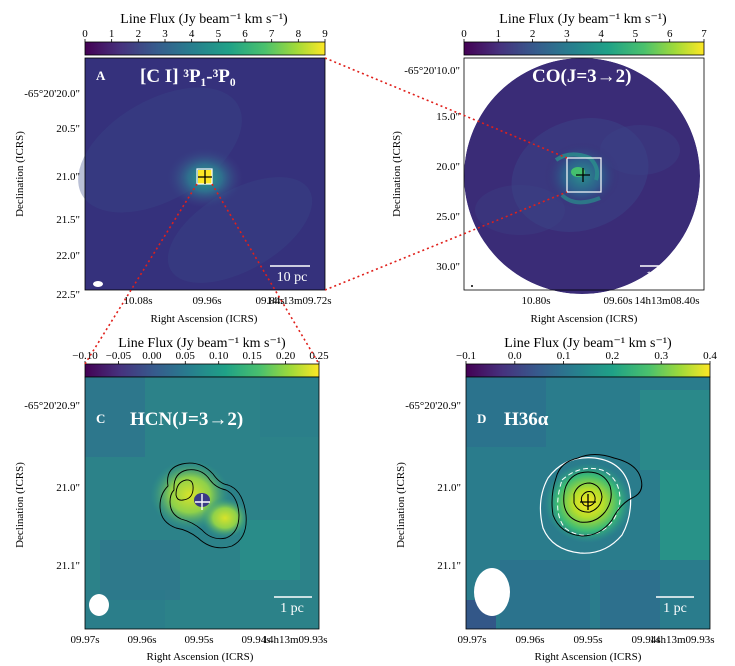  Describe the element at coordinates (666, 301) in the screenshot. I see `x-tick-label: 14h13m08.40s` at that location.